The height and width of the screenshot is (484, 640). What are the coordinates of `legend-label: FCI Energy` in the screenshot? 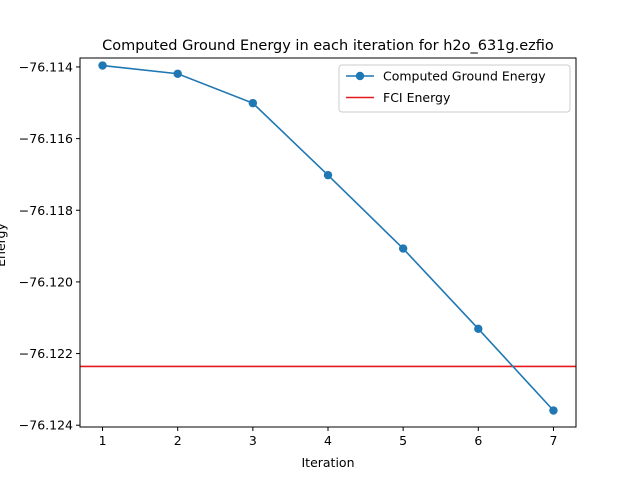 It's located at (417, 97).